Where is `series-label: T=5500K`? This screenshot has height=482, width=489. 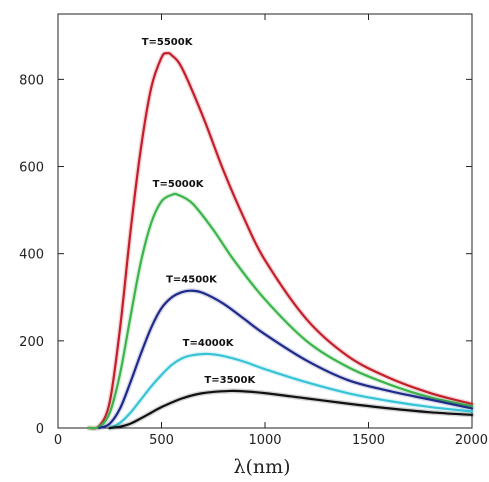
series-label: T=5500K is located at coordinates (168, 42).